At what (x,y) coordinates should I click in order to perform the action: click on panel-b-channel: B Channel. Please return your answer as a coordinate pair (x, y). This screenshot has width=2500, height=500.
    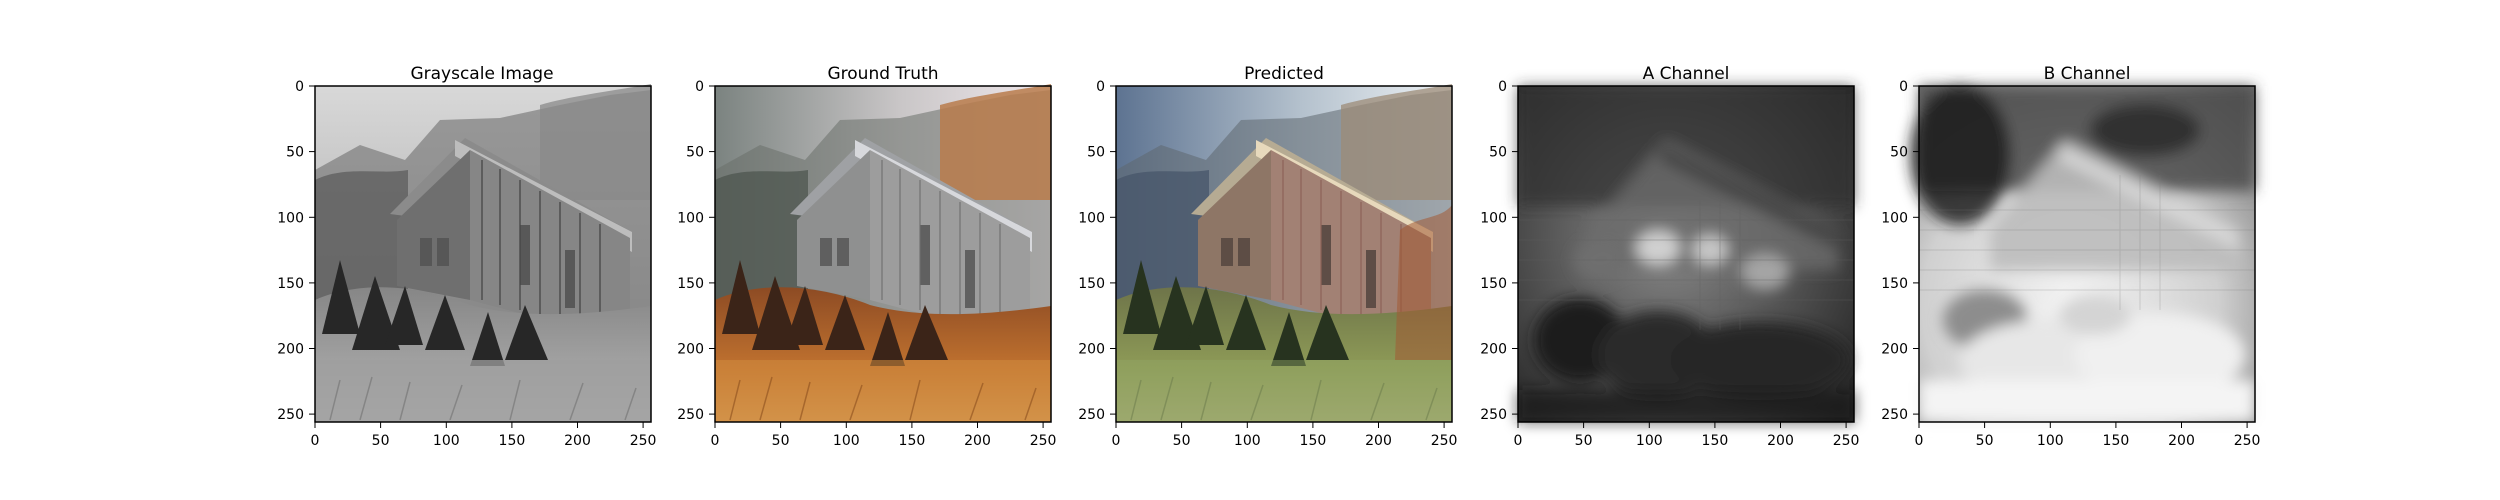
    Looking at the image, I should click on (2070, 256).